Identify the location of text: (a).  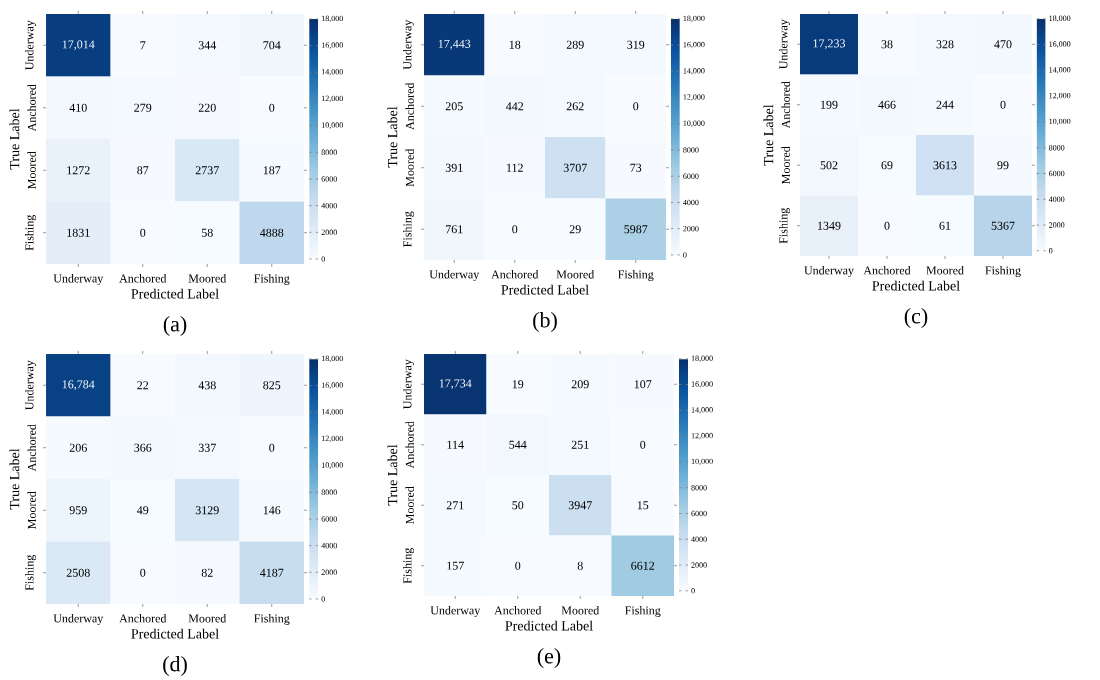
(175, 326).